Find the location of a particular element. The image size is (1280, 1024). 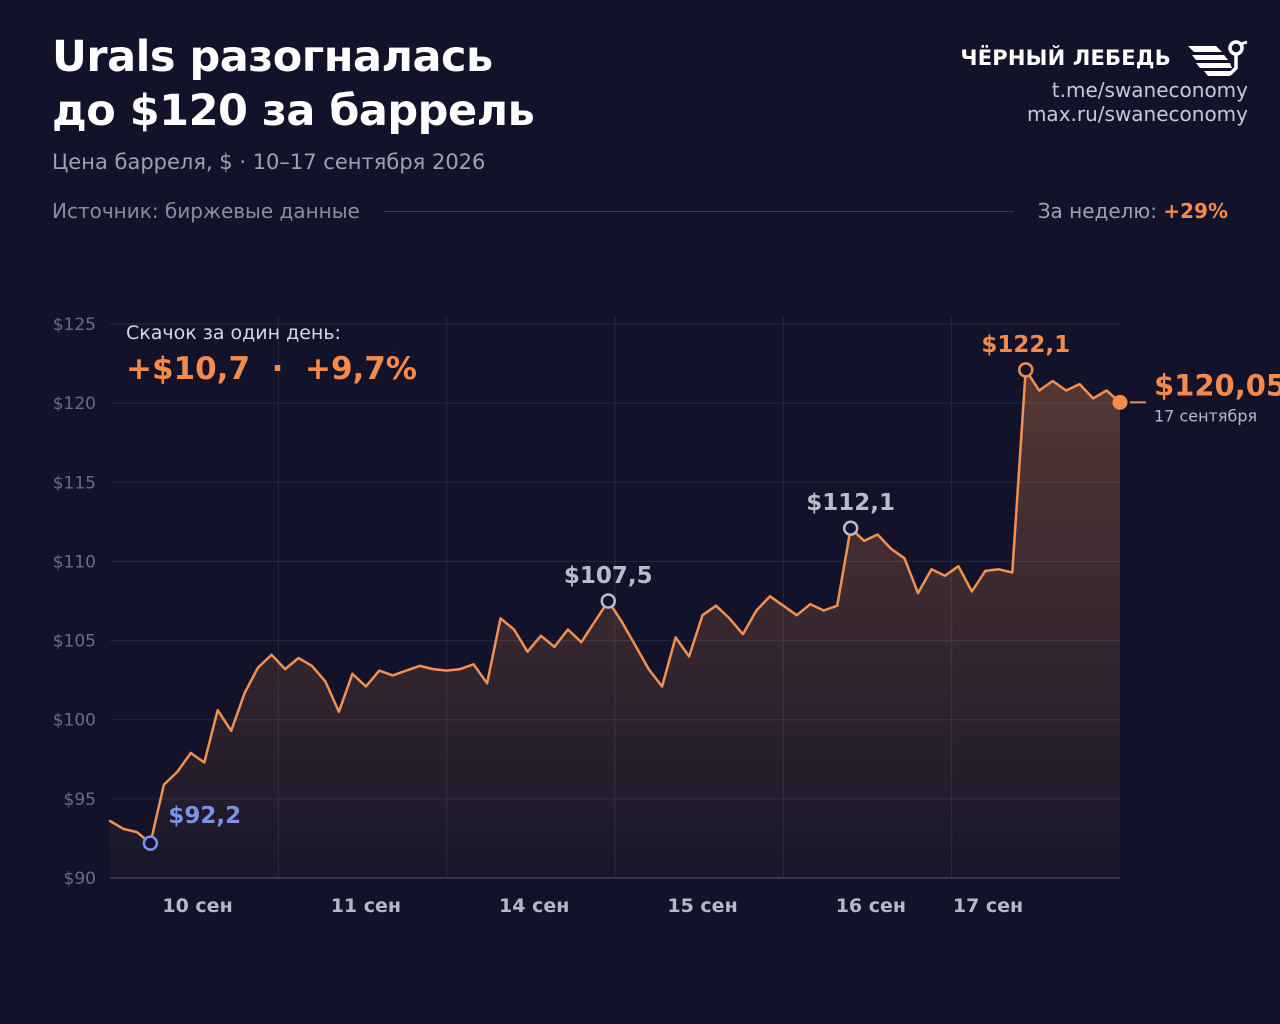

y-tick-label: $90 is located at coordinates (80, 879).